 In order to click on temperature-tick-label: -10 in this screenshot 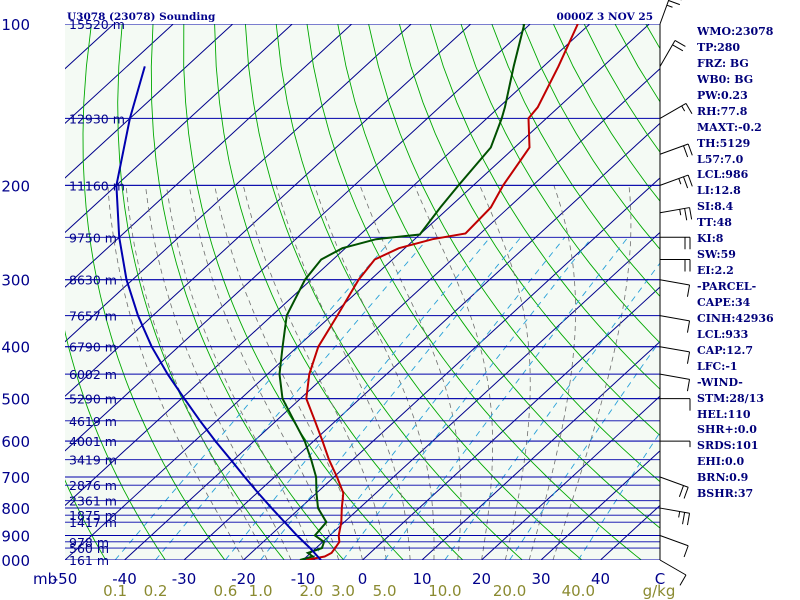, I will do `click(303, 579)`.